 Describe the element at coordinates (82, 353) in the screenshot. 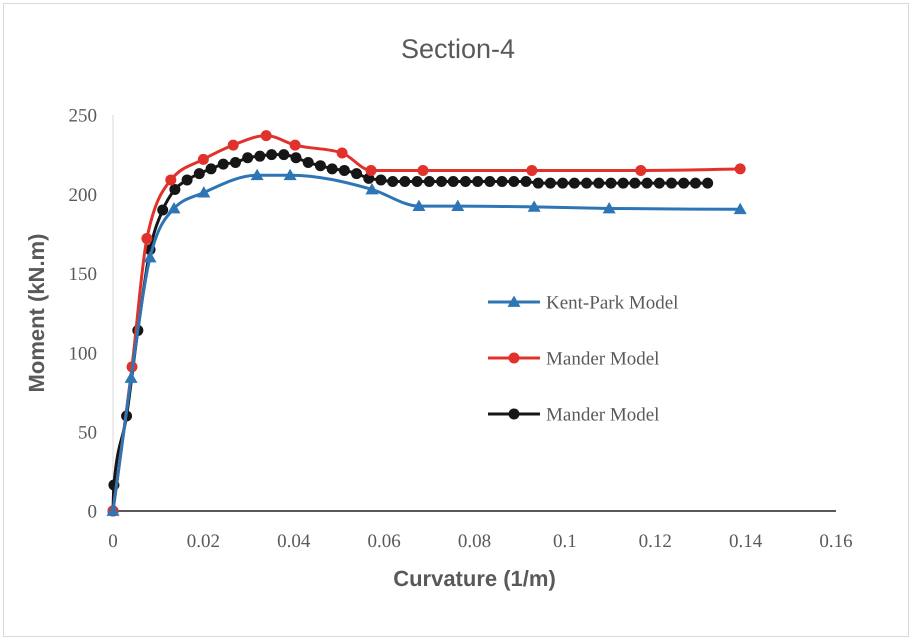

I see `y-tick-label: 100` at that location.